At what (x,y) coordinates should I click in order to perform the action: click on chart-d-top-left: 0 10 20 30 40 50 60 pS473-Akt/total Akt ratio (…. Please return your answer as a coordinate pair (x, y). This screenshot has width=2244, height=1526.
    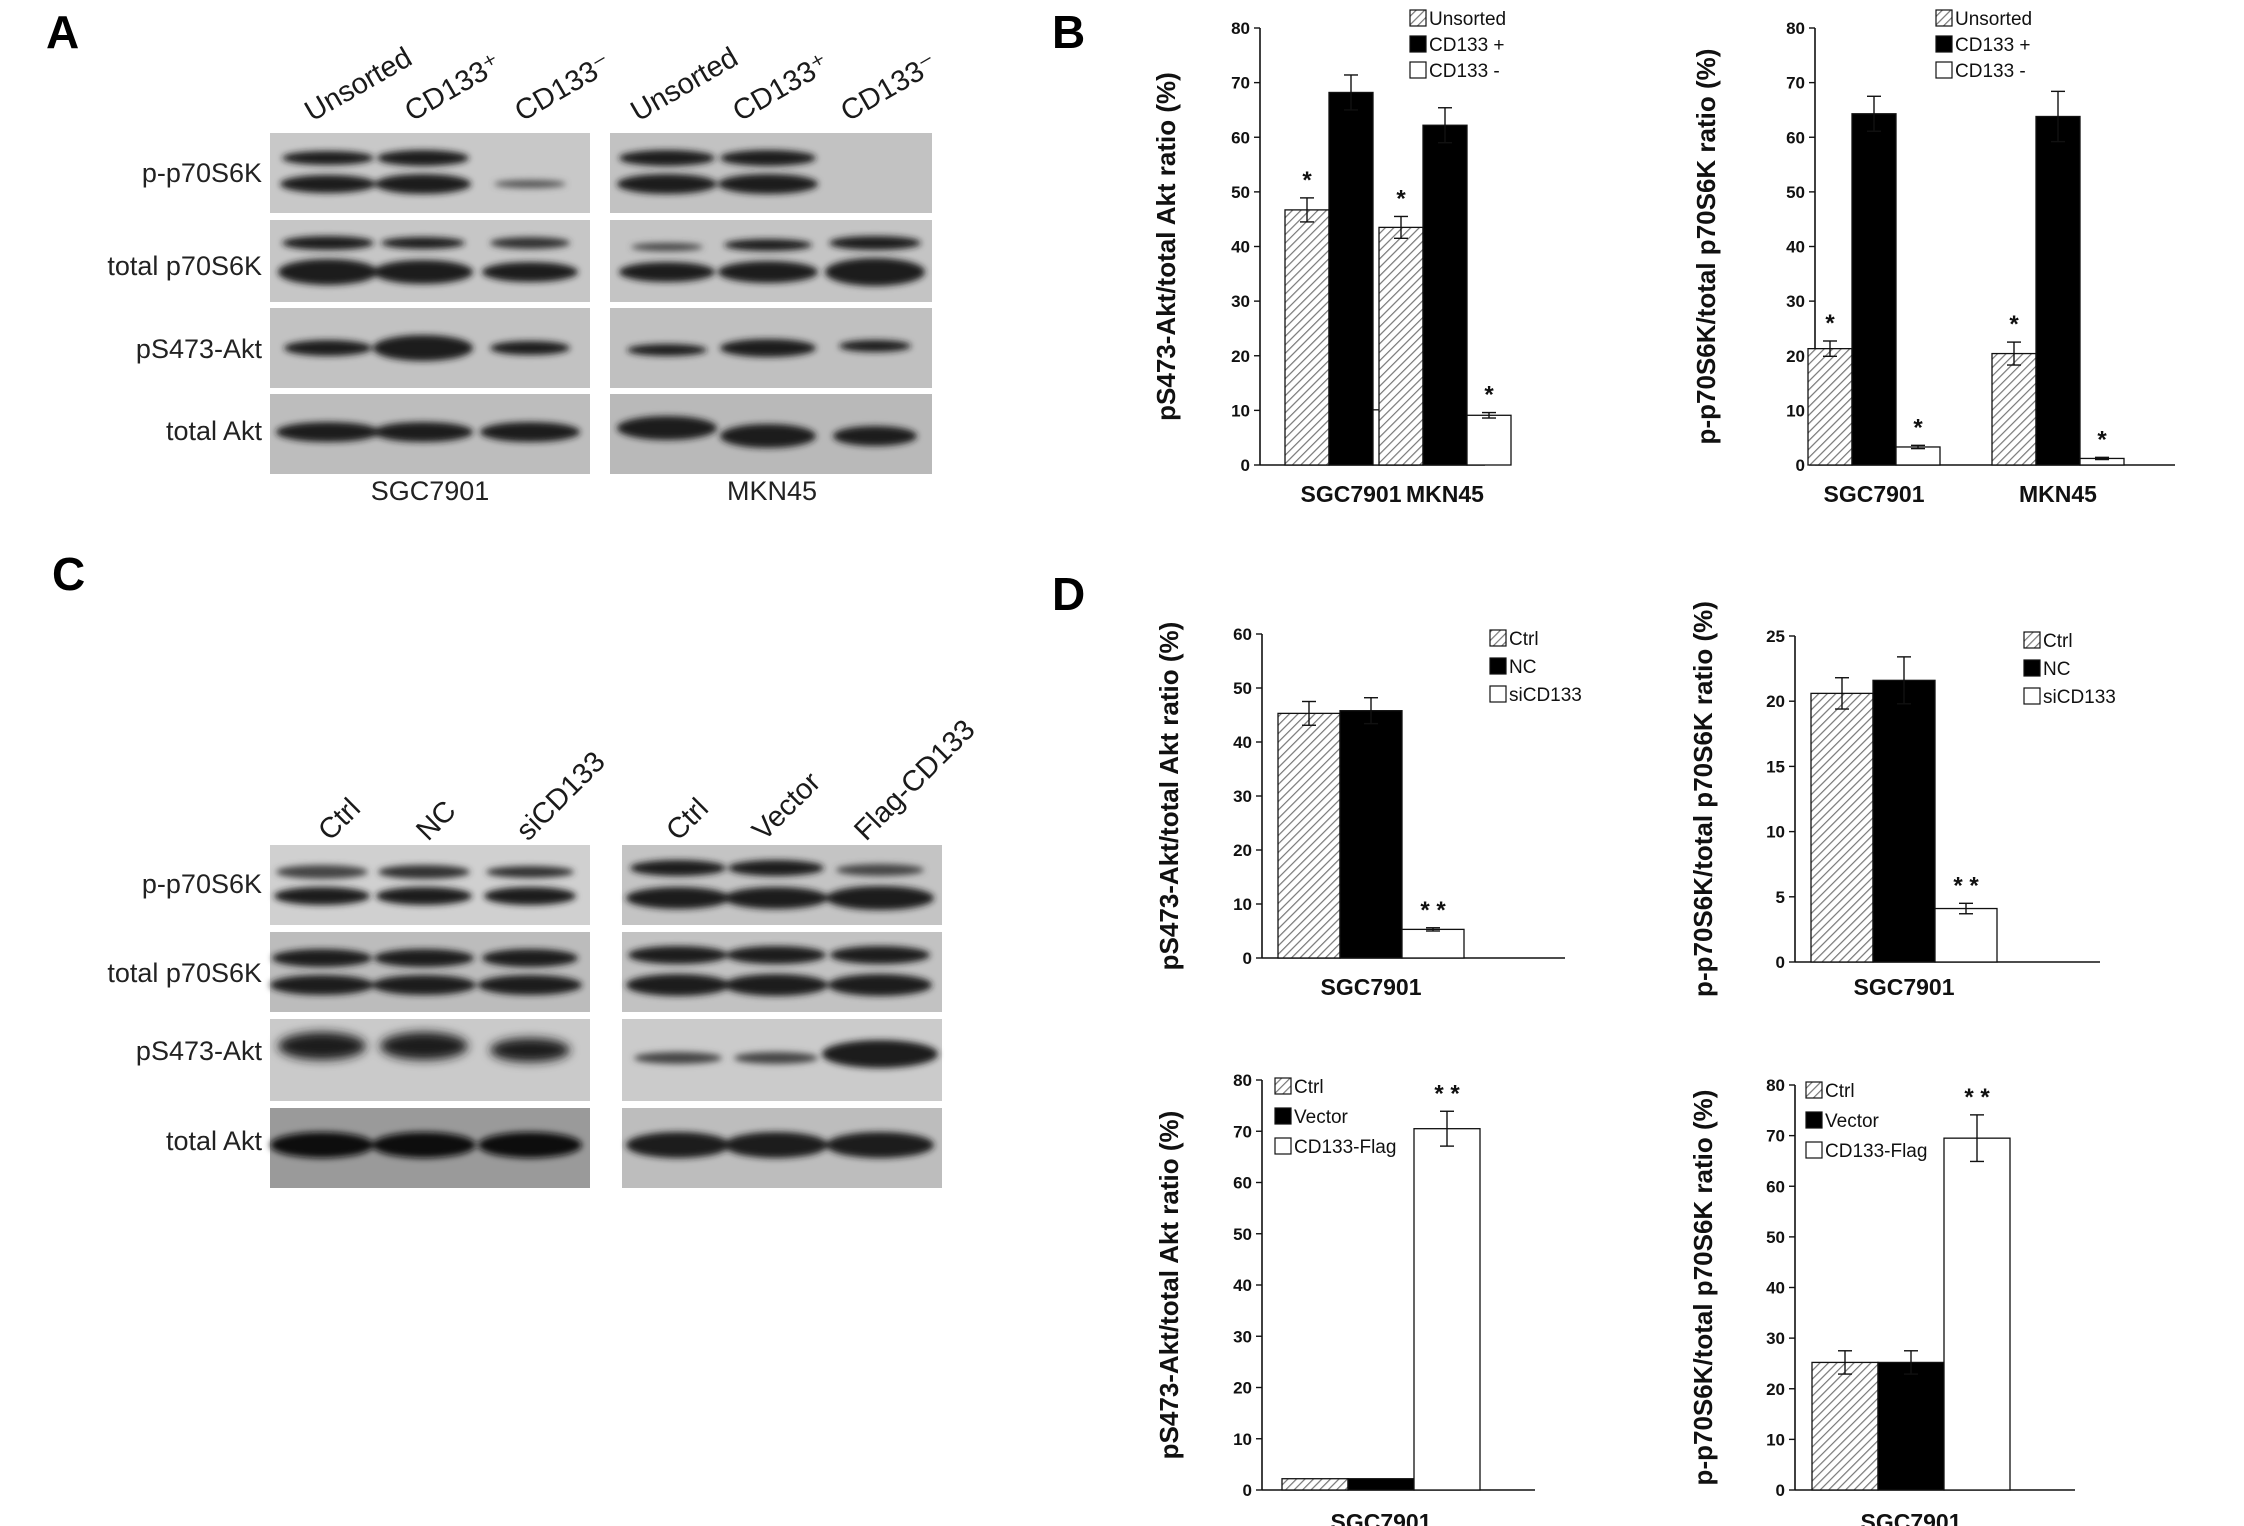
    Looking at the image, I should click on (1368, 811).